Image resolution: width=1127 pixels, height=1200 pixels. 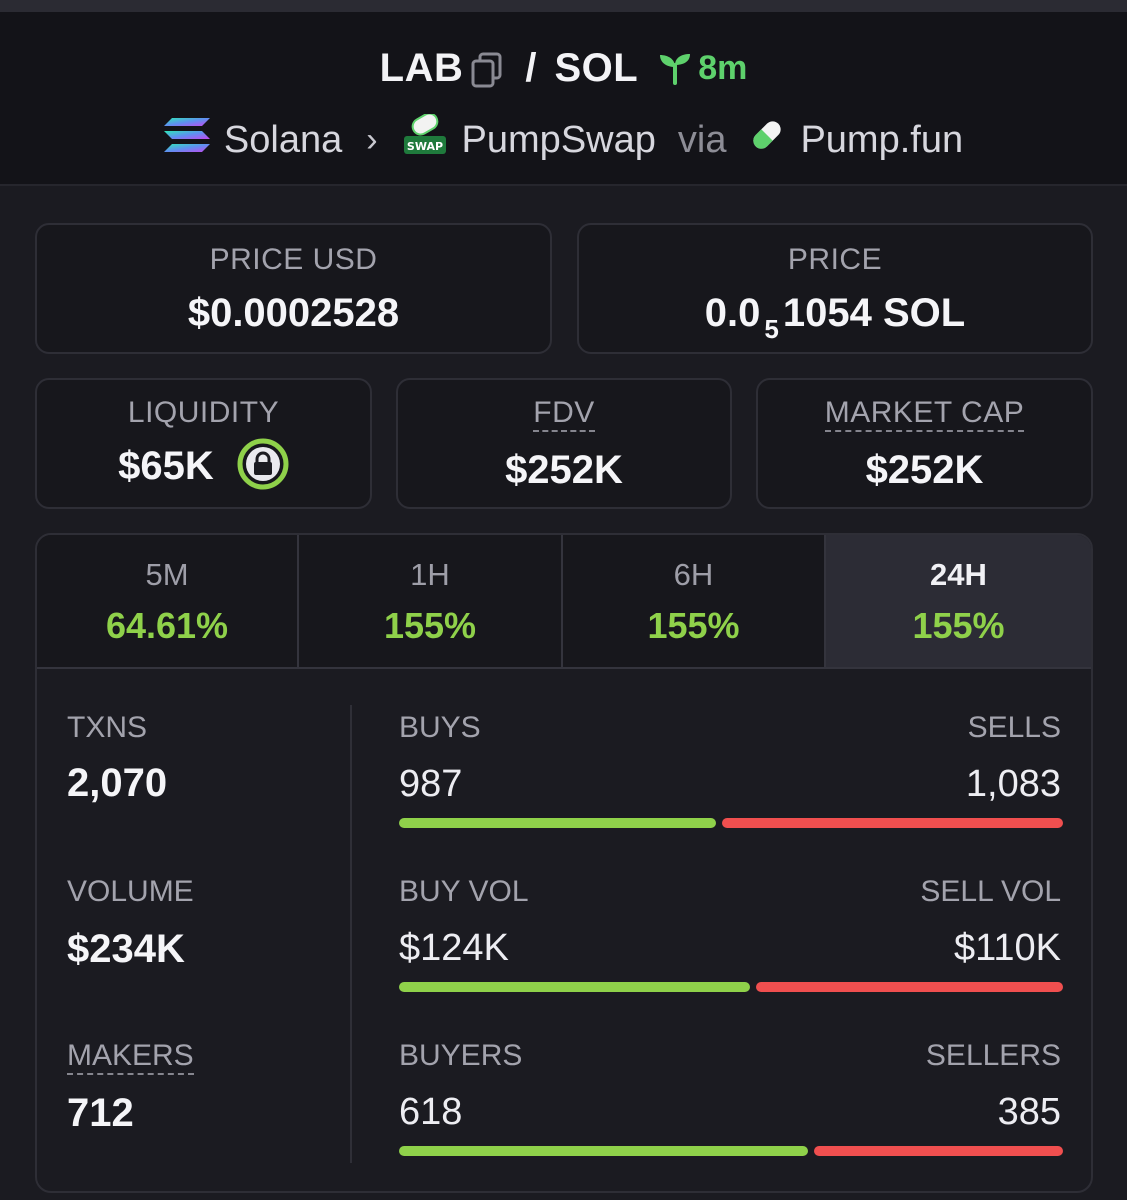 What do you see at coordinates (558, 139) in the screenshot?
I see `breadcrumb-dex: PumpSwap` at bounding box center [558, 139].